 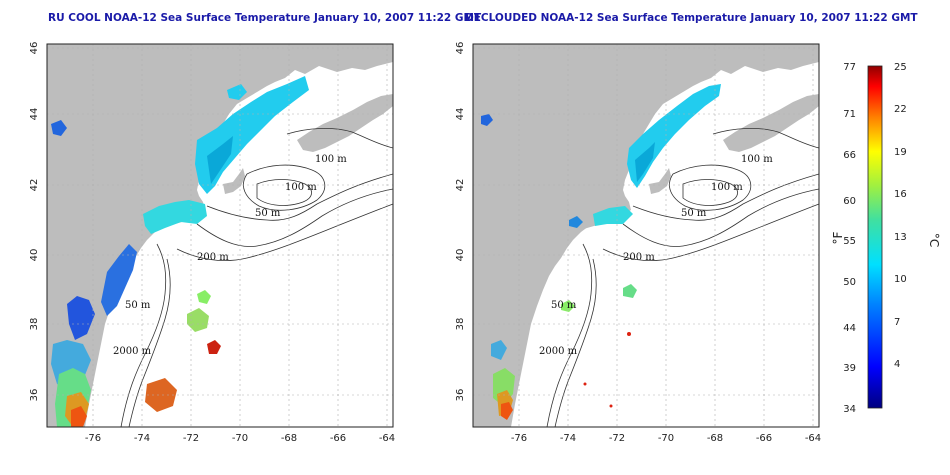 What do you see at coordinates (849, 409) in the screenshot?
I see `colorbar-f-tick: 34` at bounding box center [849, 409].